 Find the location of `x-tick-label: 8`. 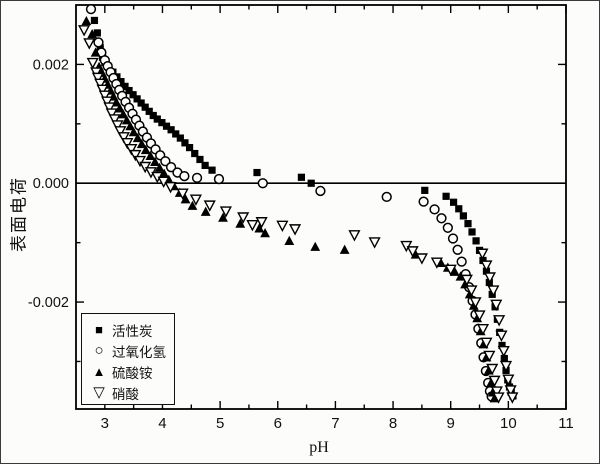

x-tick-label: 8 is located at coordinates (393, 423).